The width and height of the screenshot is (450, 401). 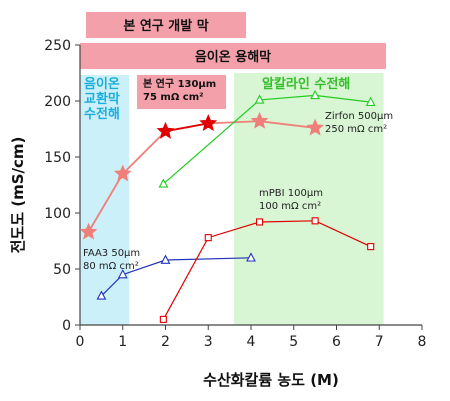 What do you see at coordinates (57, 158) in the screenshot?
I see `y-tick-label: 150` at bounding box center [57, 158].